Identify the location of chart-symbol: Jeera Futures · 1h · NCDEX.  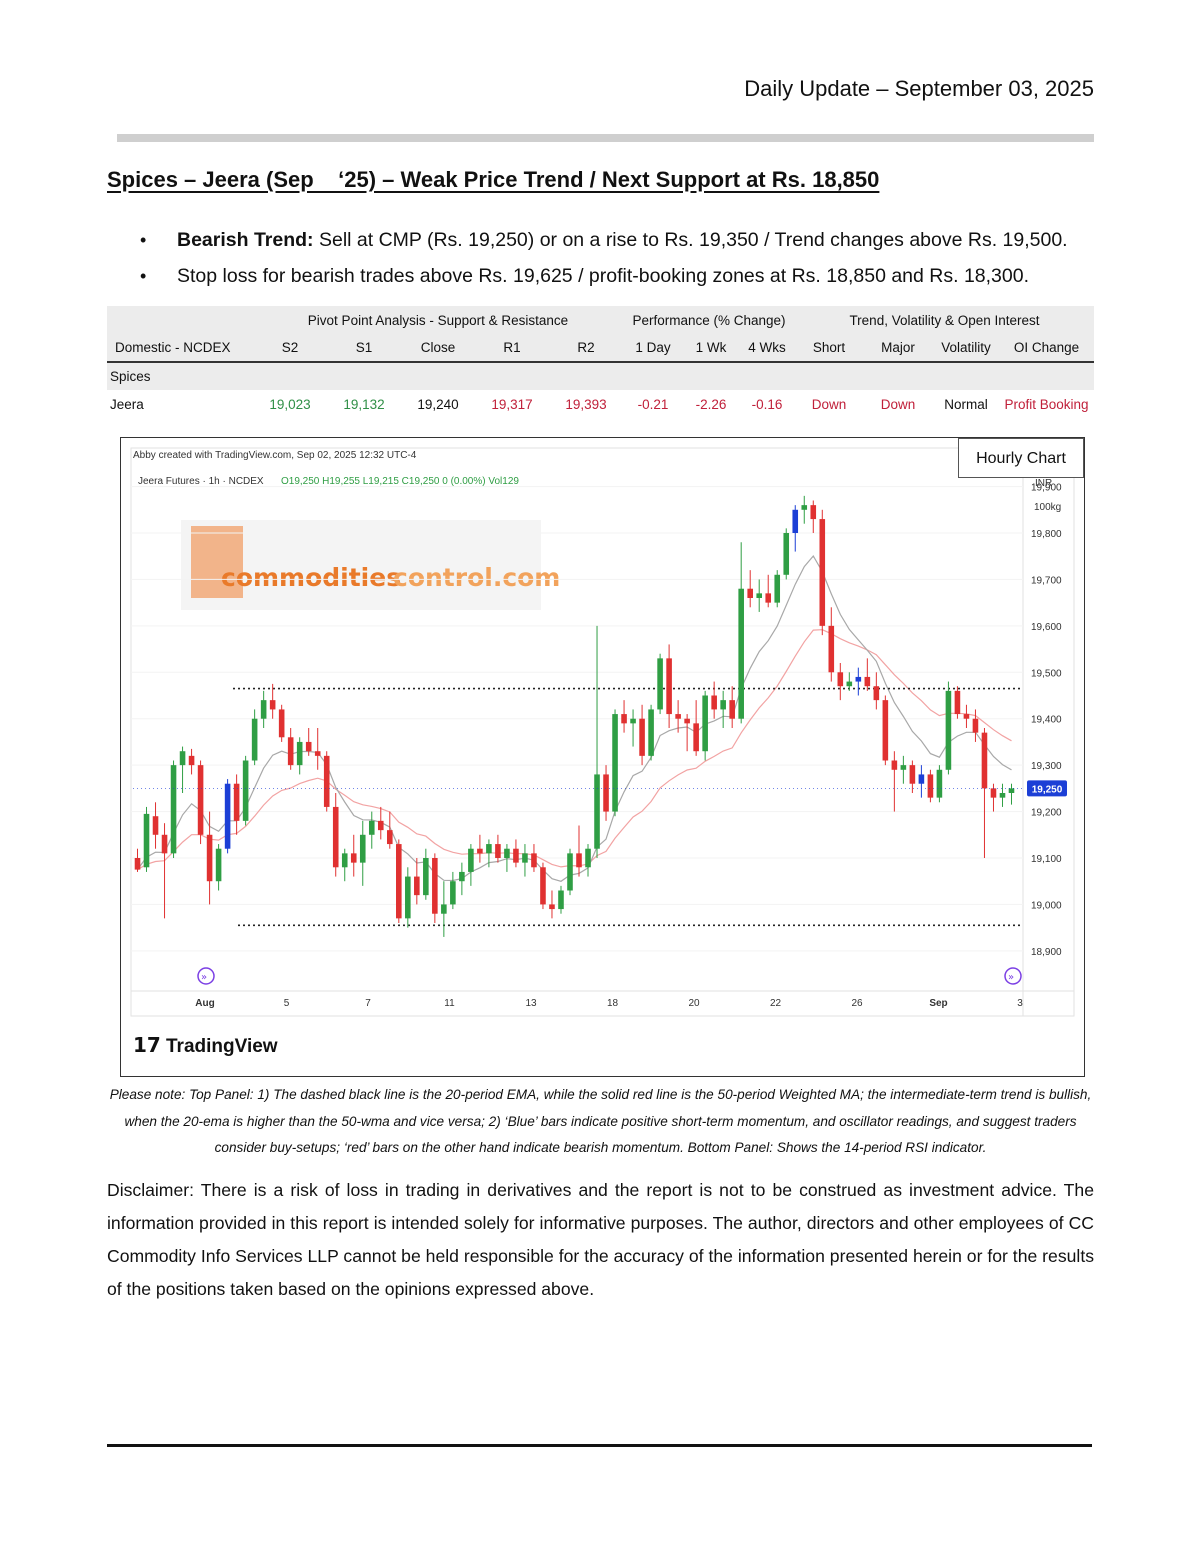
(201, 481).